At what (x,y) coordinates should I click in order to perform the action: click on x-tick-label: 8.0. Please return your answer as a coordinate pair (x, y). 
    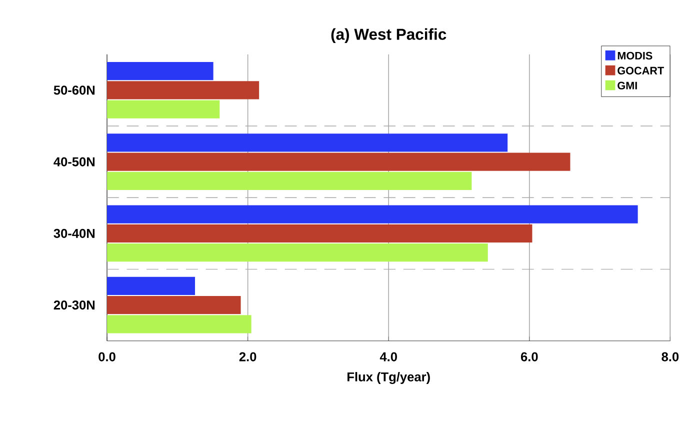
    Looking at the image, I should click on (670, 357).